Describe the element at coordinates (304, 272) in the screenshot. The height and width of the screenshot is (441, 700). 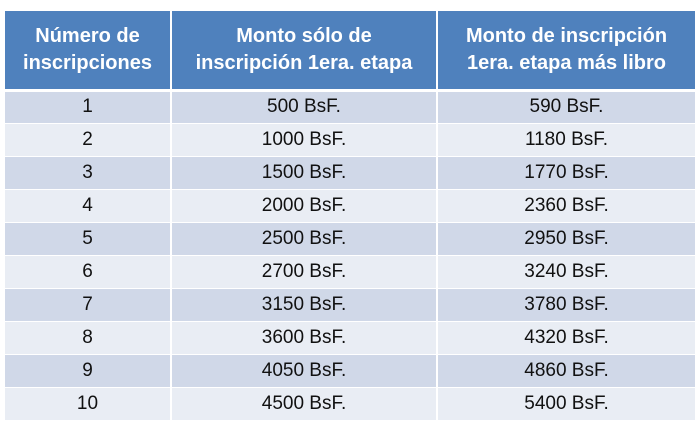
I see `cell-registration-amount: 2700 BsF.` at that location.